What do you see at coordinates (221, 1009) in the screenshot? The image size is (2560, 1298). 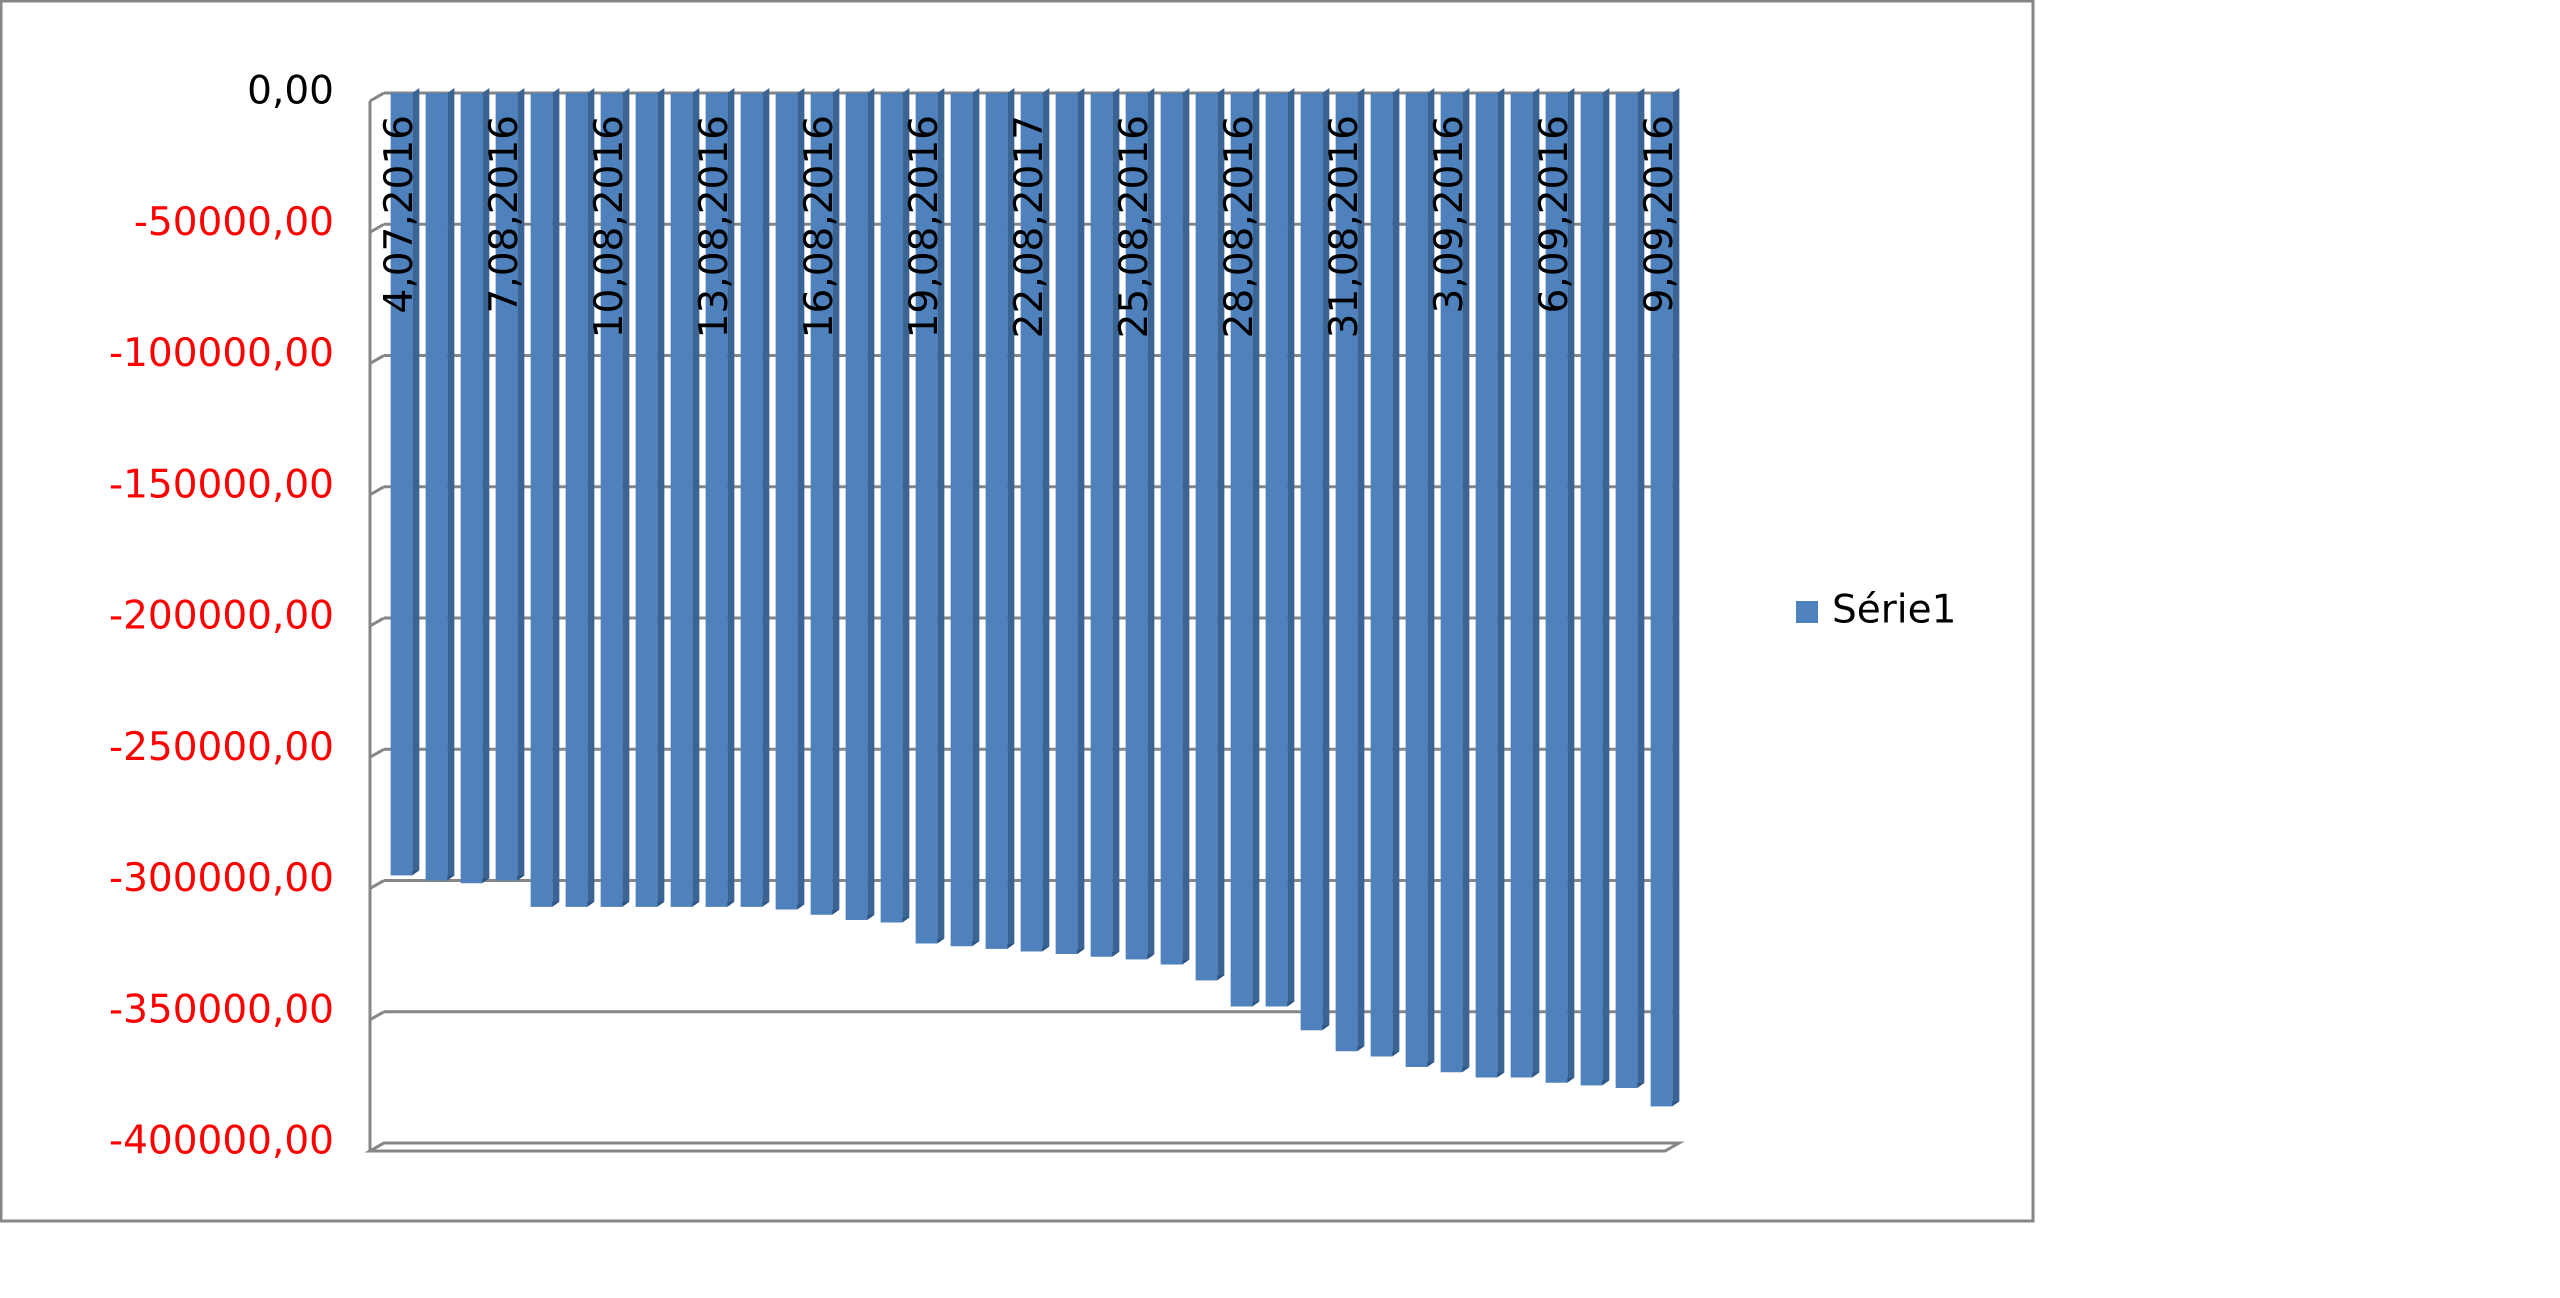 I see `y-tick-label: -350000,00` at bounding box center [221, 1009].